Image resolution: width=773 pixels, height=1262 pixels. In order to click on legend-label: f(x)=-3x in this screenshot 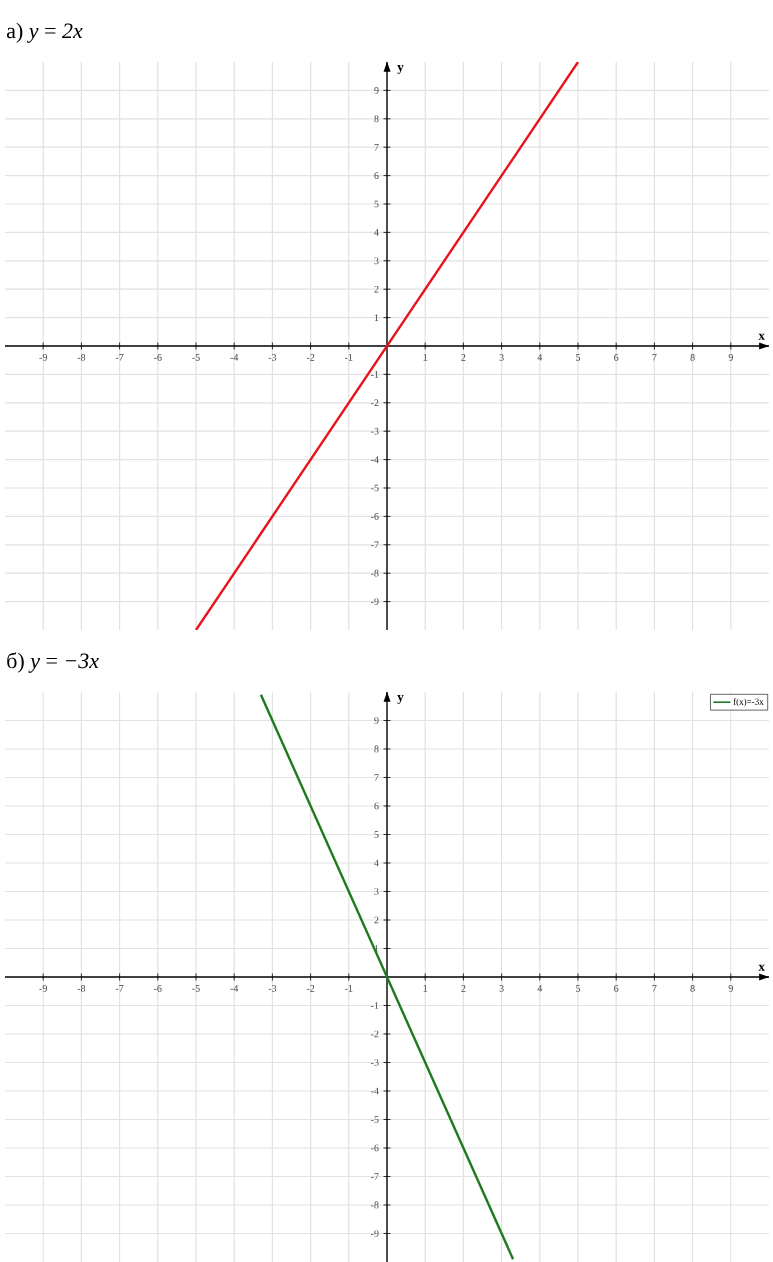, I will do `click(748, 702)`.